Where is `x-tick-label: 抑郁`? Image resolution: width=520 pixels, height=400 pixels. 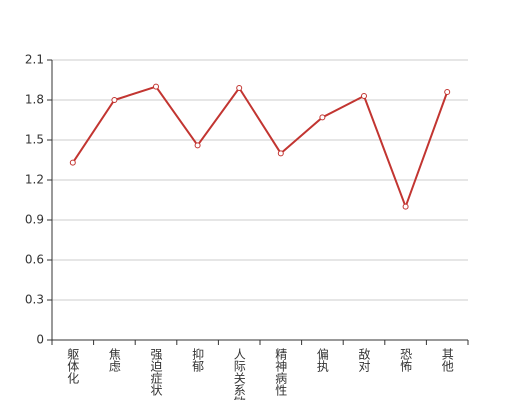
x-tick-label: 抑郁 is located at coordinates (198, 360).